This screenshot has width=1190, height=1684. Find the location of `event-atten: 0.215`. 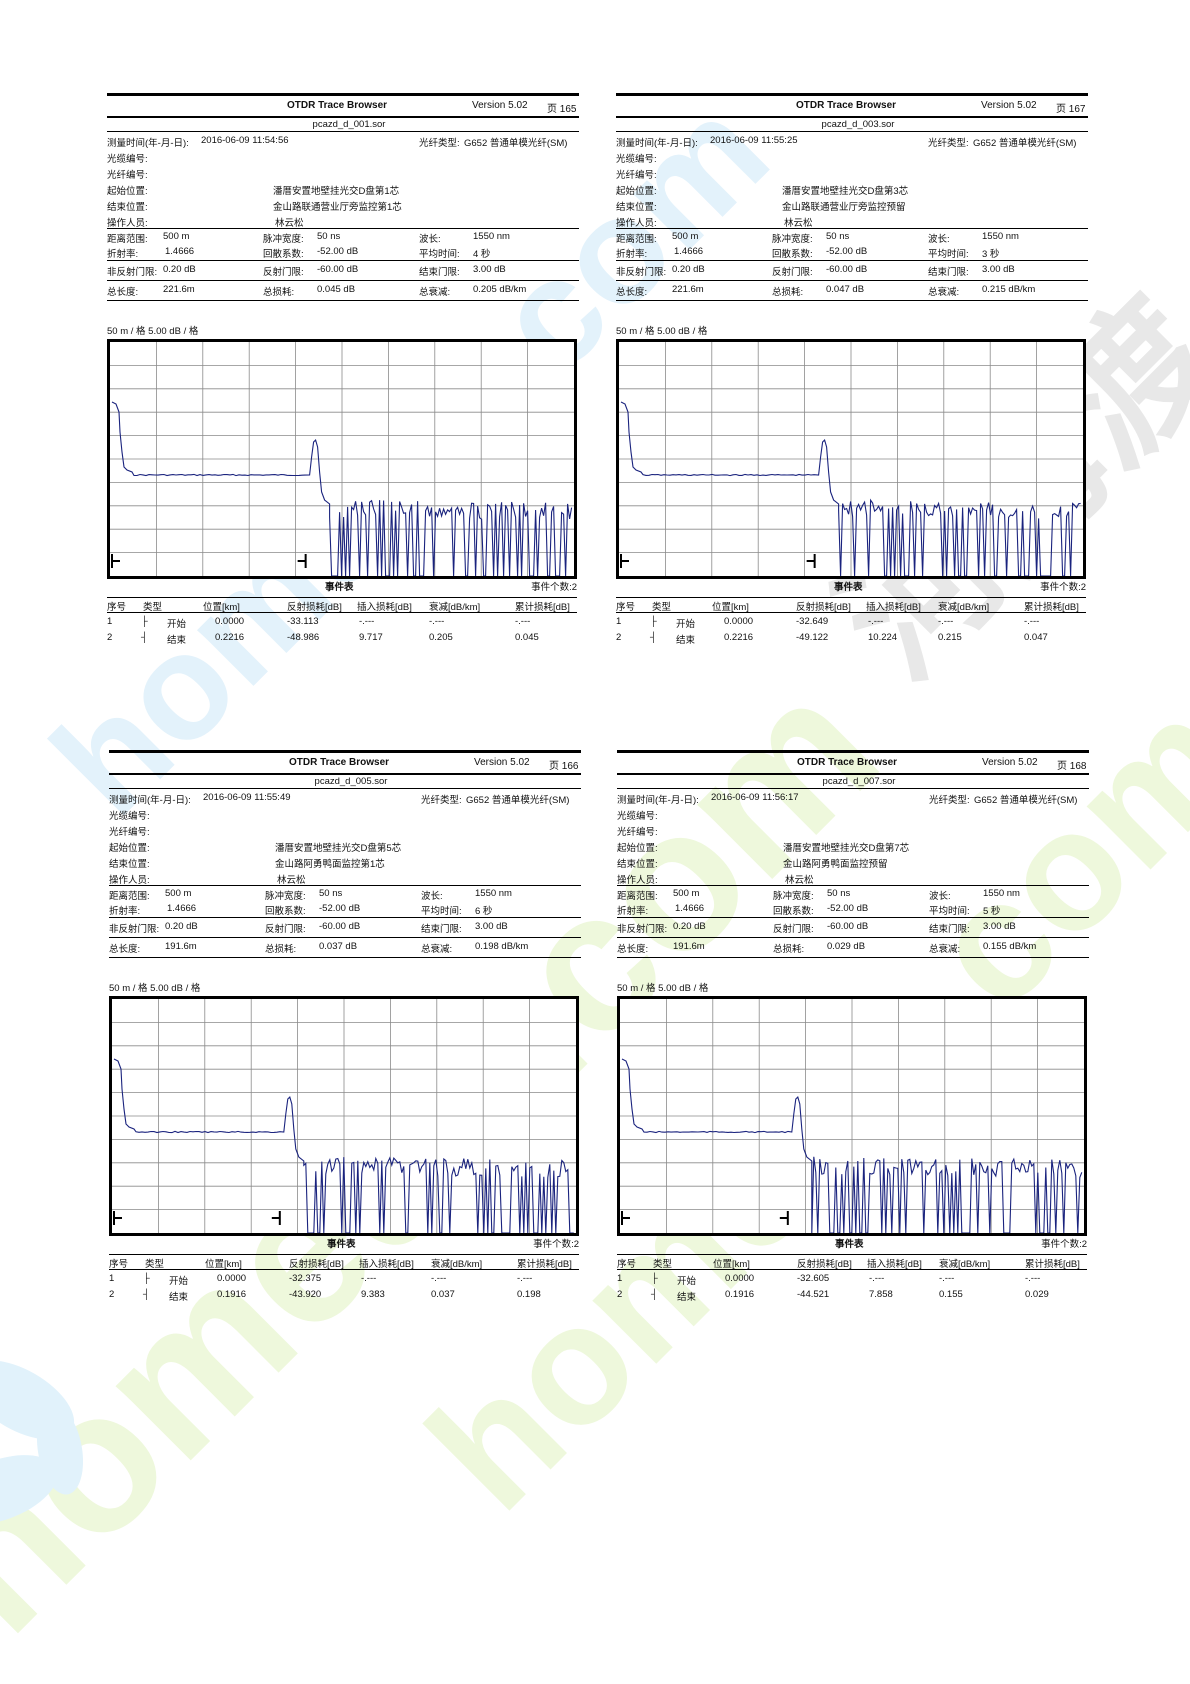

event-atten: 0.215 is located at coordinates (950, 637).